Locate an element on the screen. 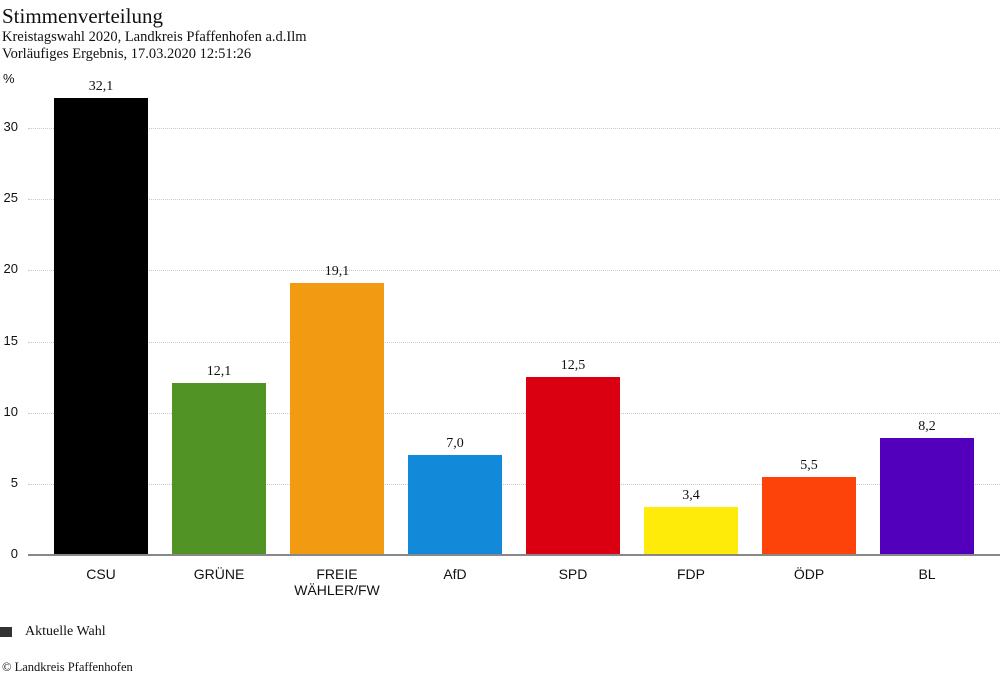 The width and height of the screenshot is (1000, 681). legend-swatch is located at coordinates (6, 632).